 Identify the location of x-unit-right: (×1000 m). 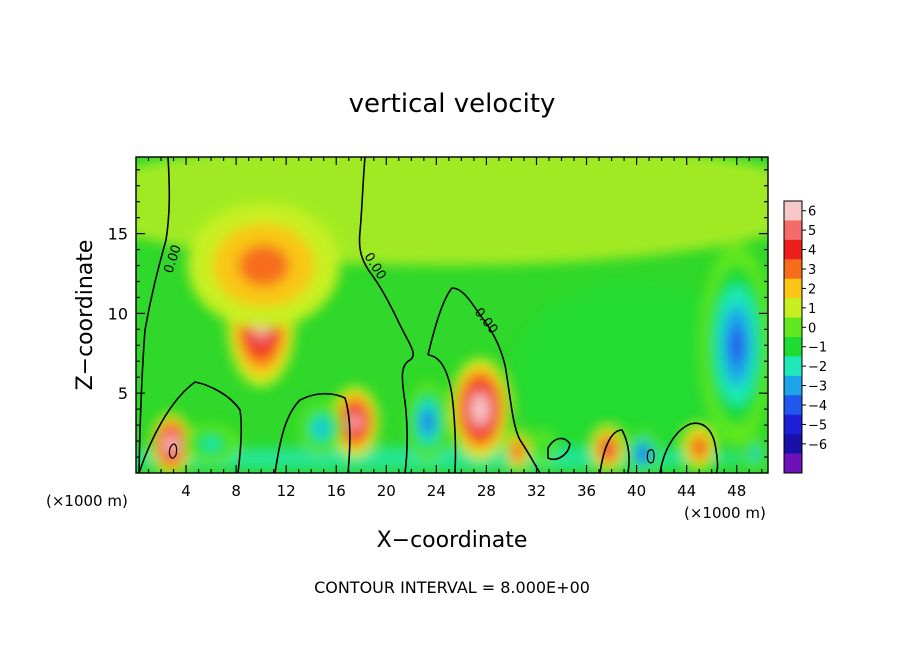
(725, 513).